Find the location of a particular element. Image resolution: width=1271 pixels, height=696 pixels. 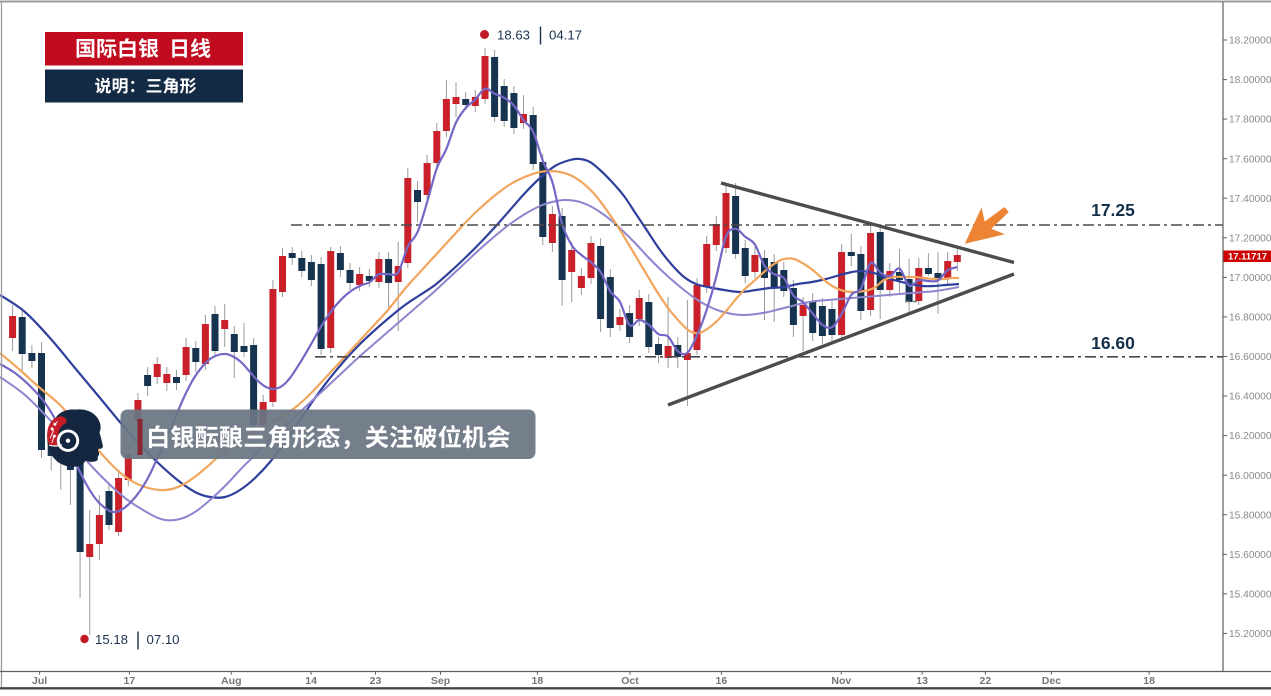

svg-text: 16.60 is located at coordinates (1113, 343).